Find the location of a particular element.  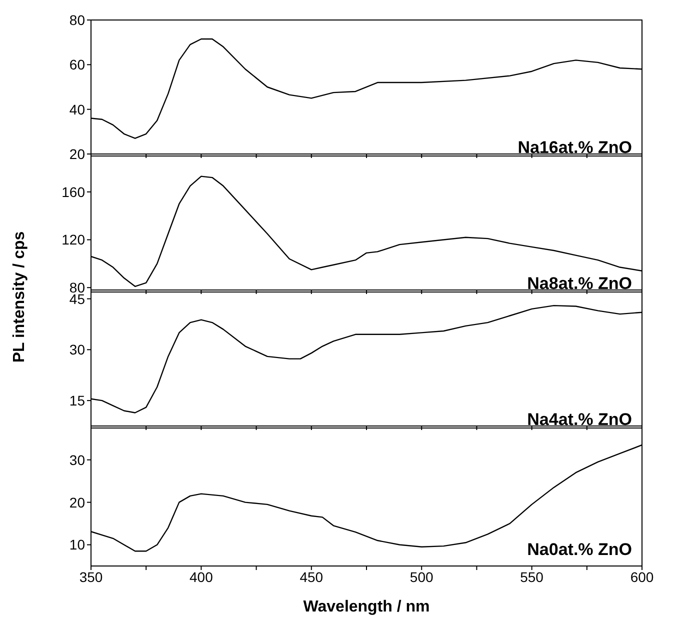

x-tick-label: 500 is located at coordinates (422, 576).